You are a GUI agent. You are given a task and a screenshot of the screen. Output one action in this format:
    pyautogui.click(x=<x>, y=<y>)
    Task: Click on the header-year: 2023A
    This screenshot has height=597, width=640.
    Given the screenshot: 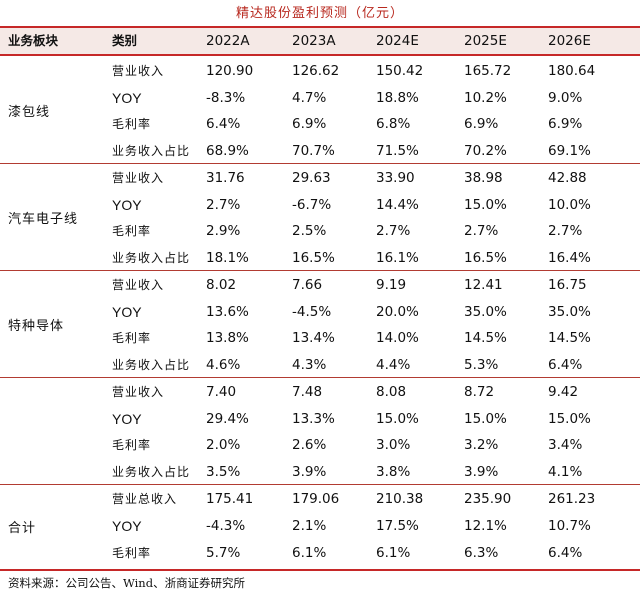 What is the action you would take?
    pyautogui.click(x=314, y=41)
    